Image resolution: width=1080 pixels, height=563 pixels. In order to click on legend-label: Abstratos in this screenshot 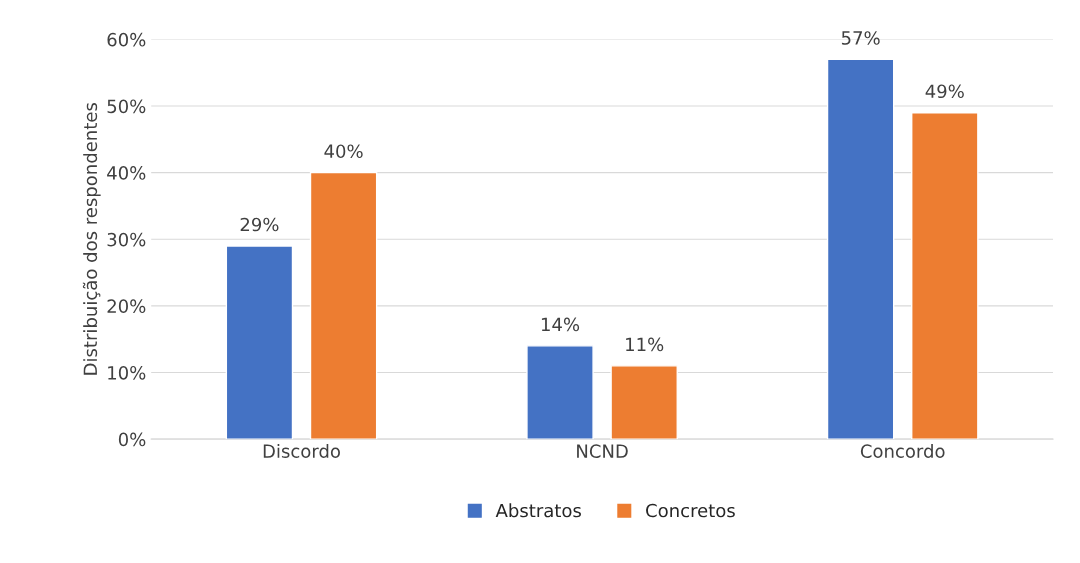, I will do `click(538, 510)`.